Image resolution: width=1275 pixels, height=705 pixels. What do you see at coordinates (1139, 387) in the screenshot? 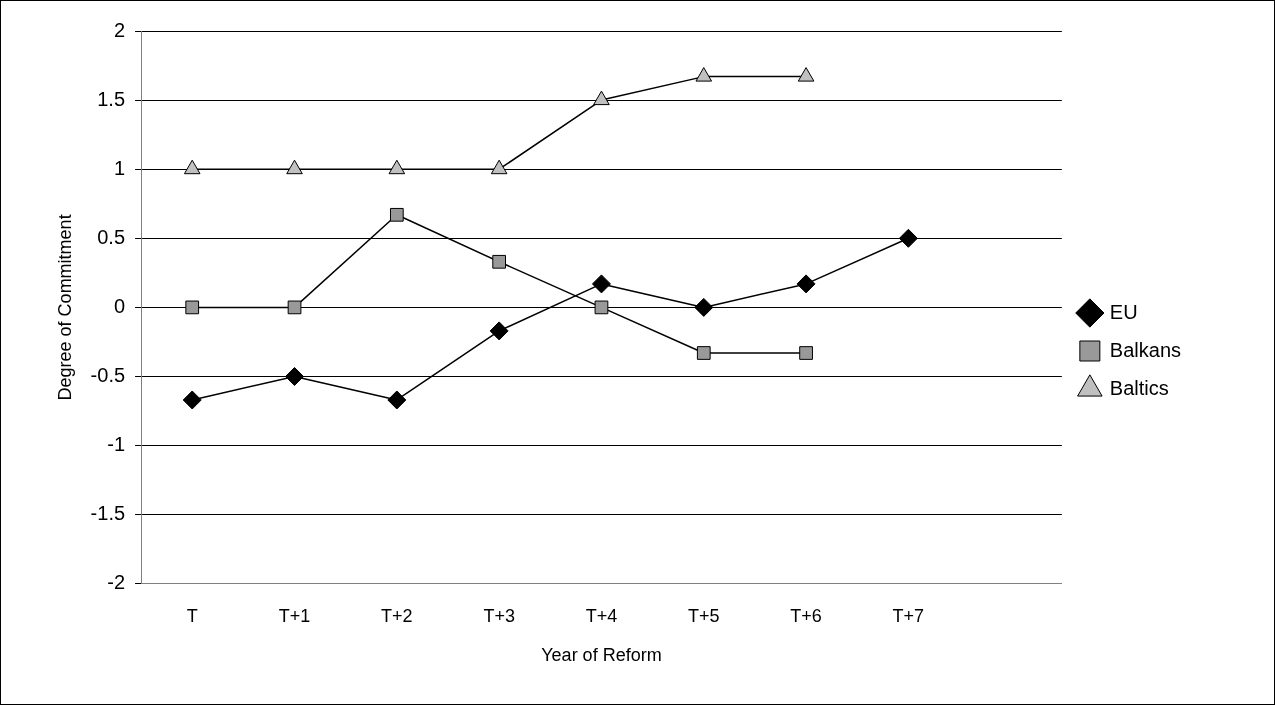
I see `legend-label: Baltics` at bounding box center [1139, 387].